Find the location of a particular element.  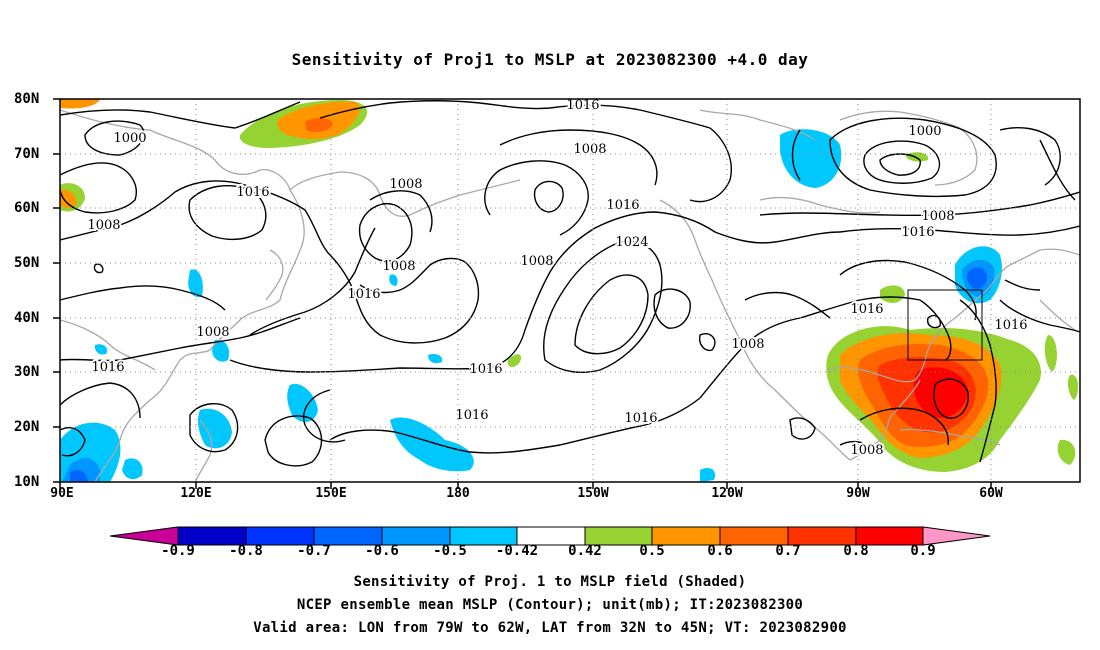

lon-label-180: 180 is located at coordinates (458, 493).